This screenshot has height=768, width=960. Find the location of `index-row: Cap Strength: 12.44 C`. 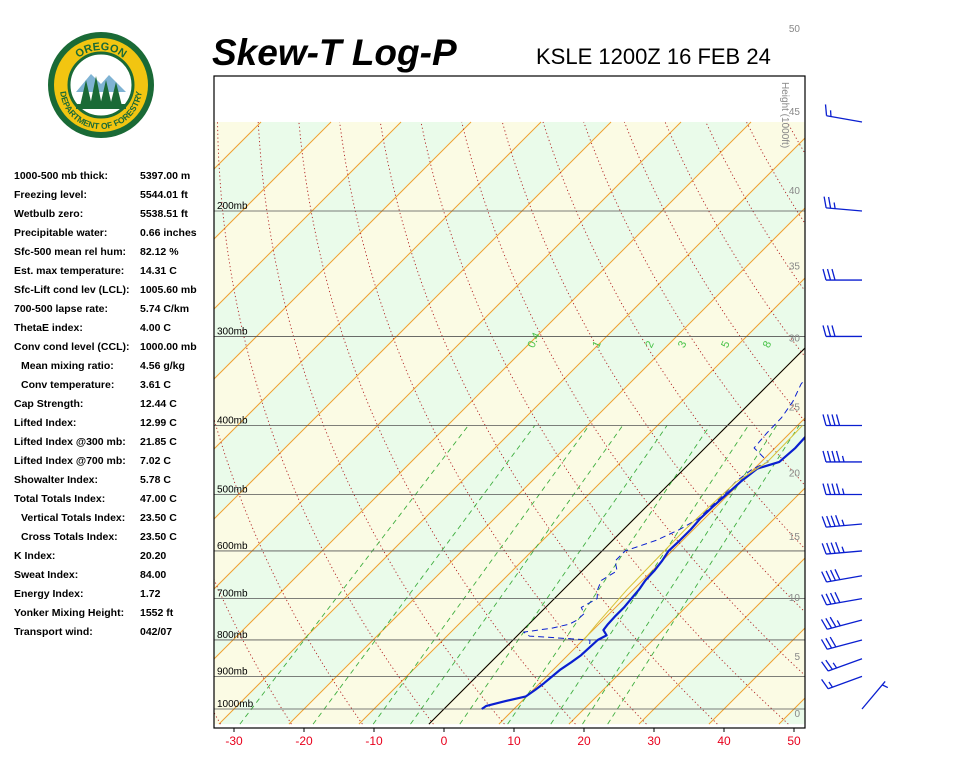

index-row: Cap Strength: 12.44 C is located at coordinates (114, 405).